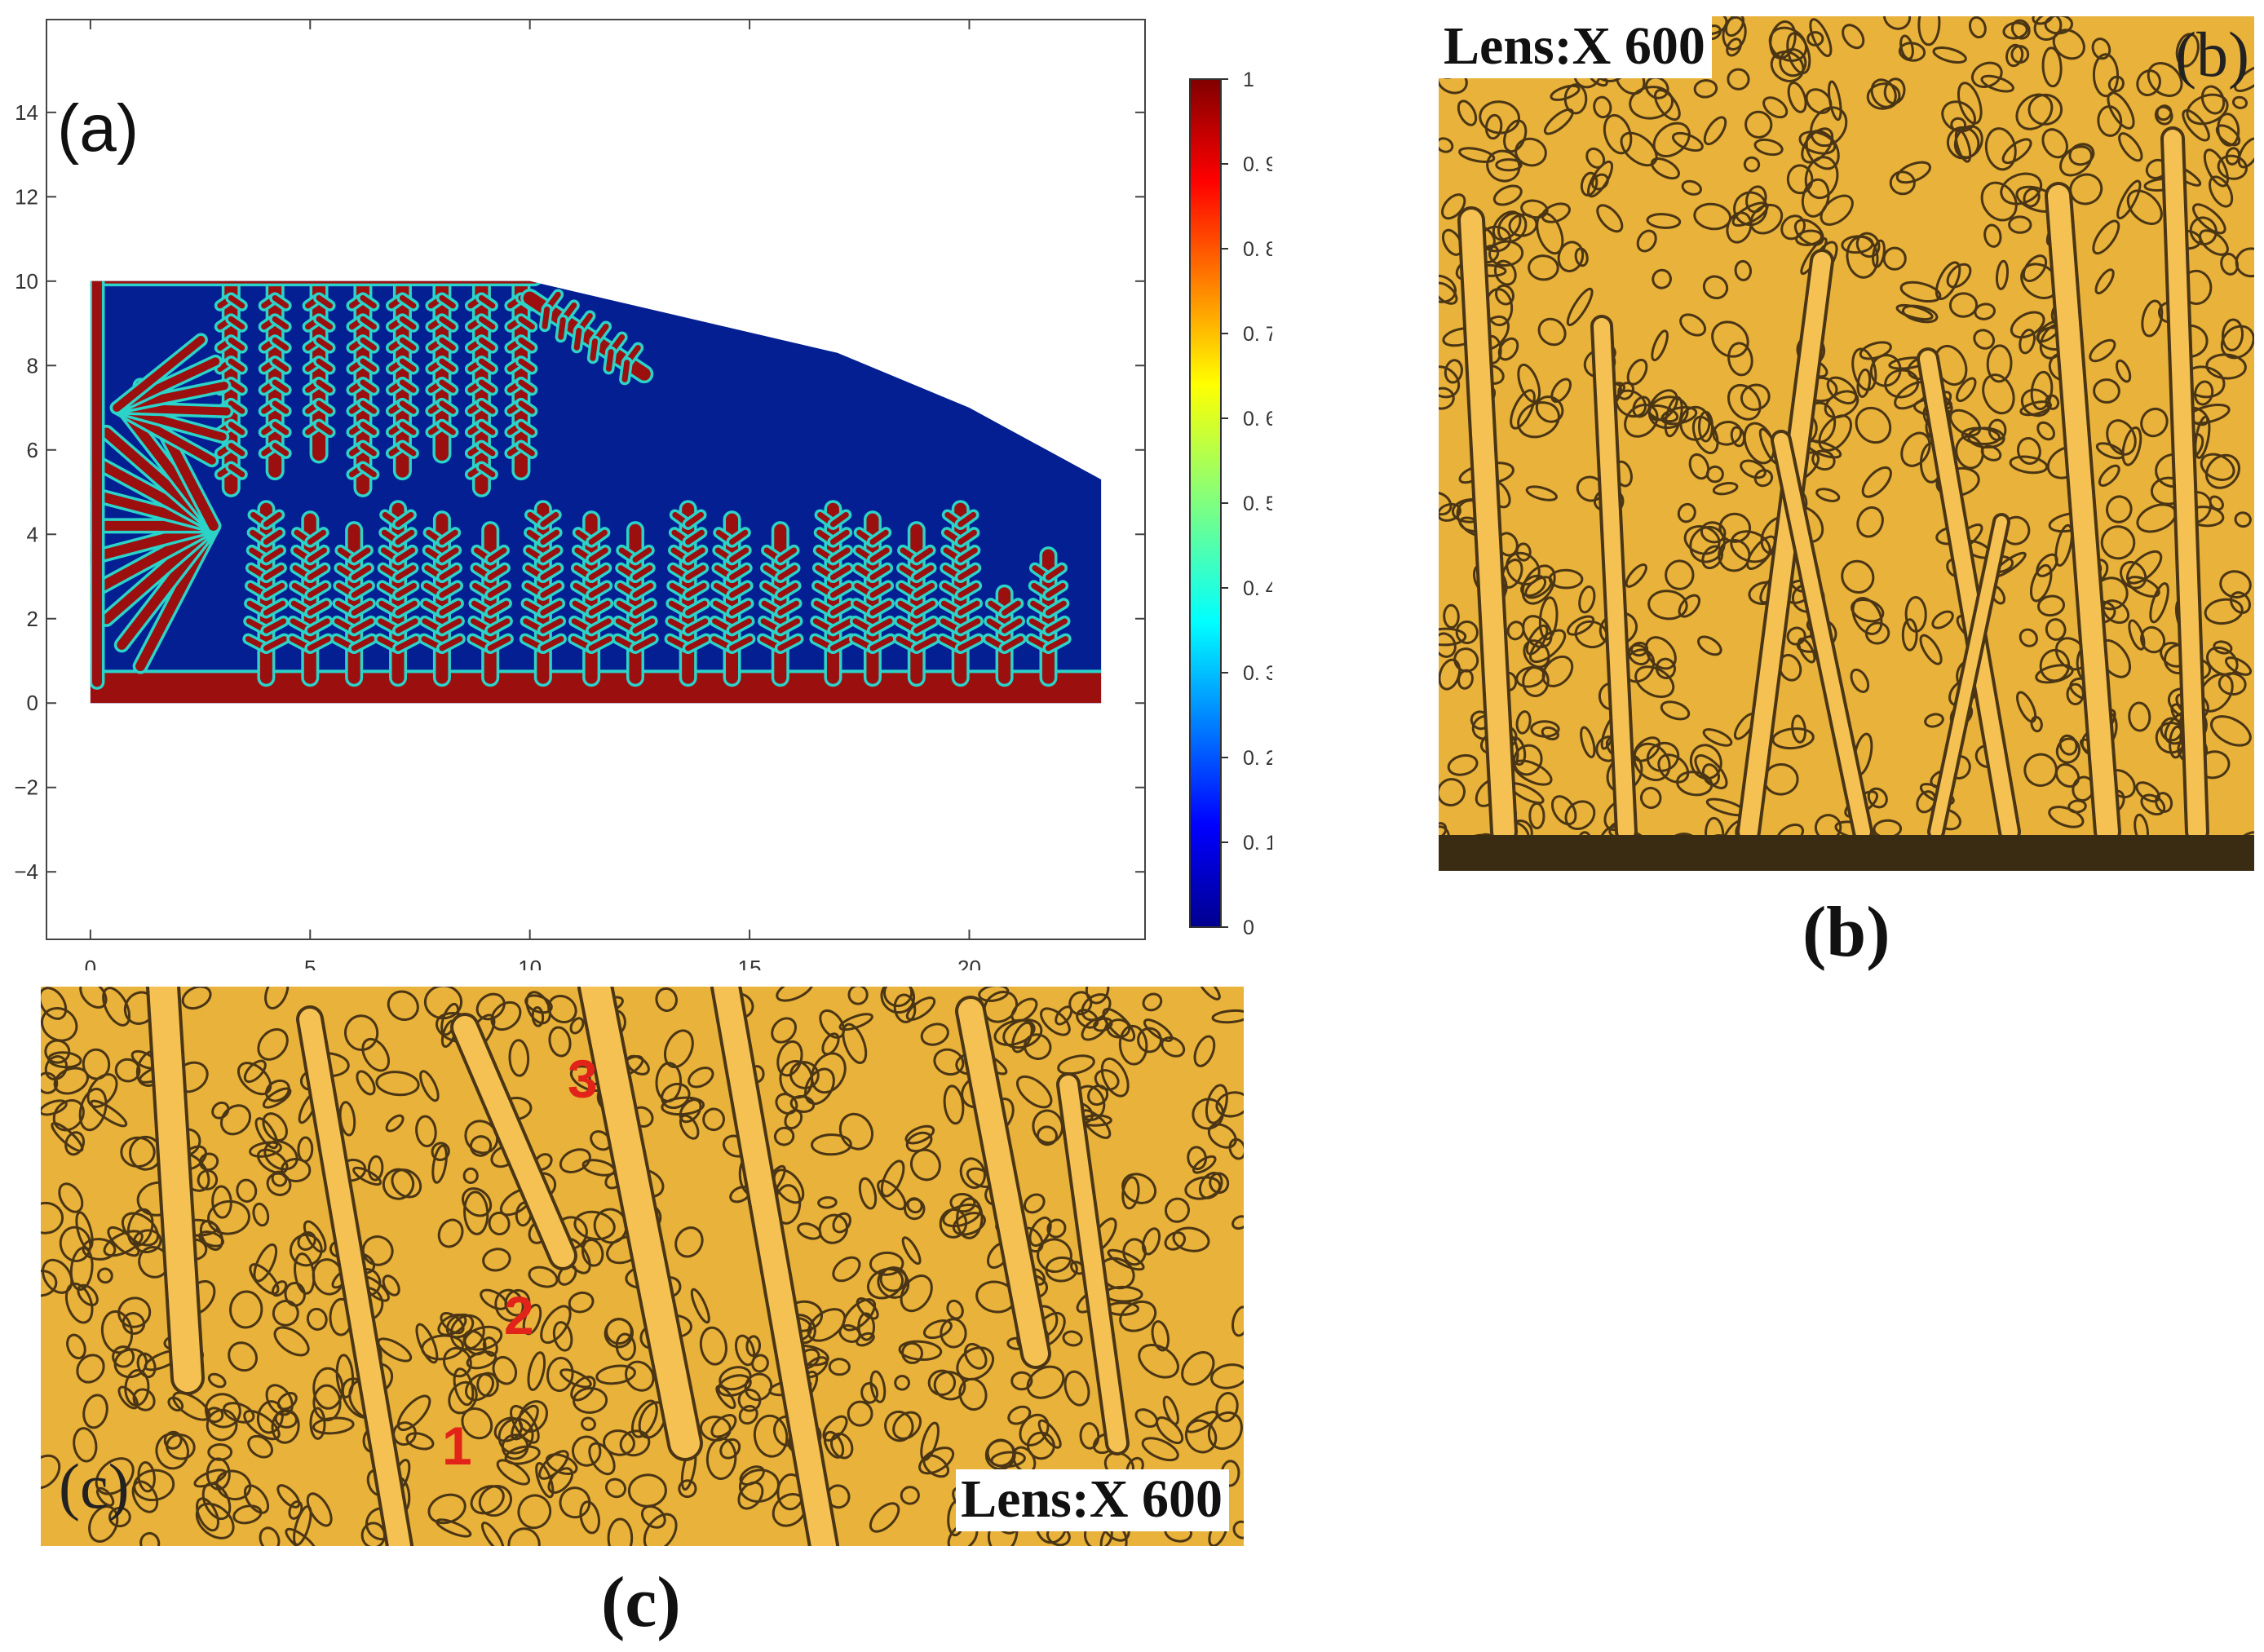 This screenshot has width=2264, height=1652. Describe the element at coordinates (32, 619) in the screenshot. I see `y-tick-label: 2` at that location.